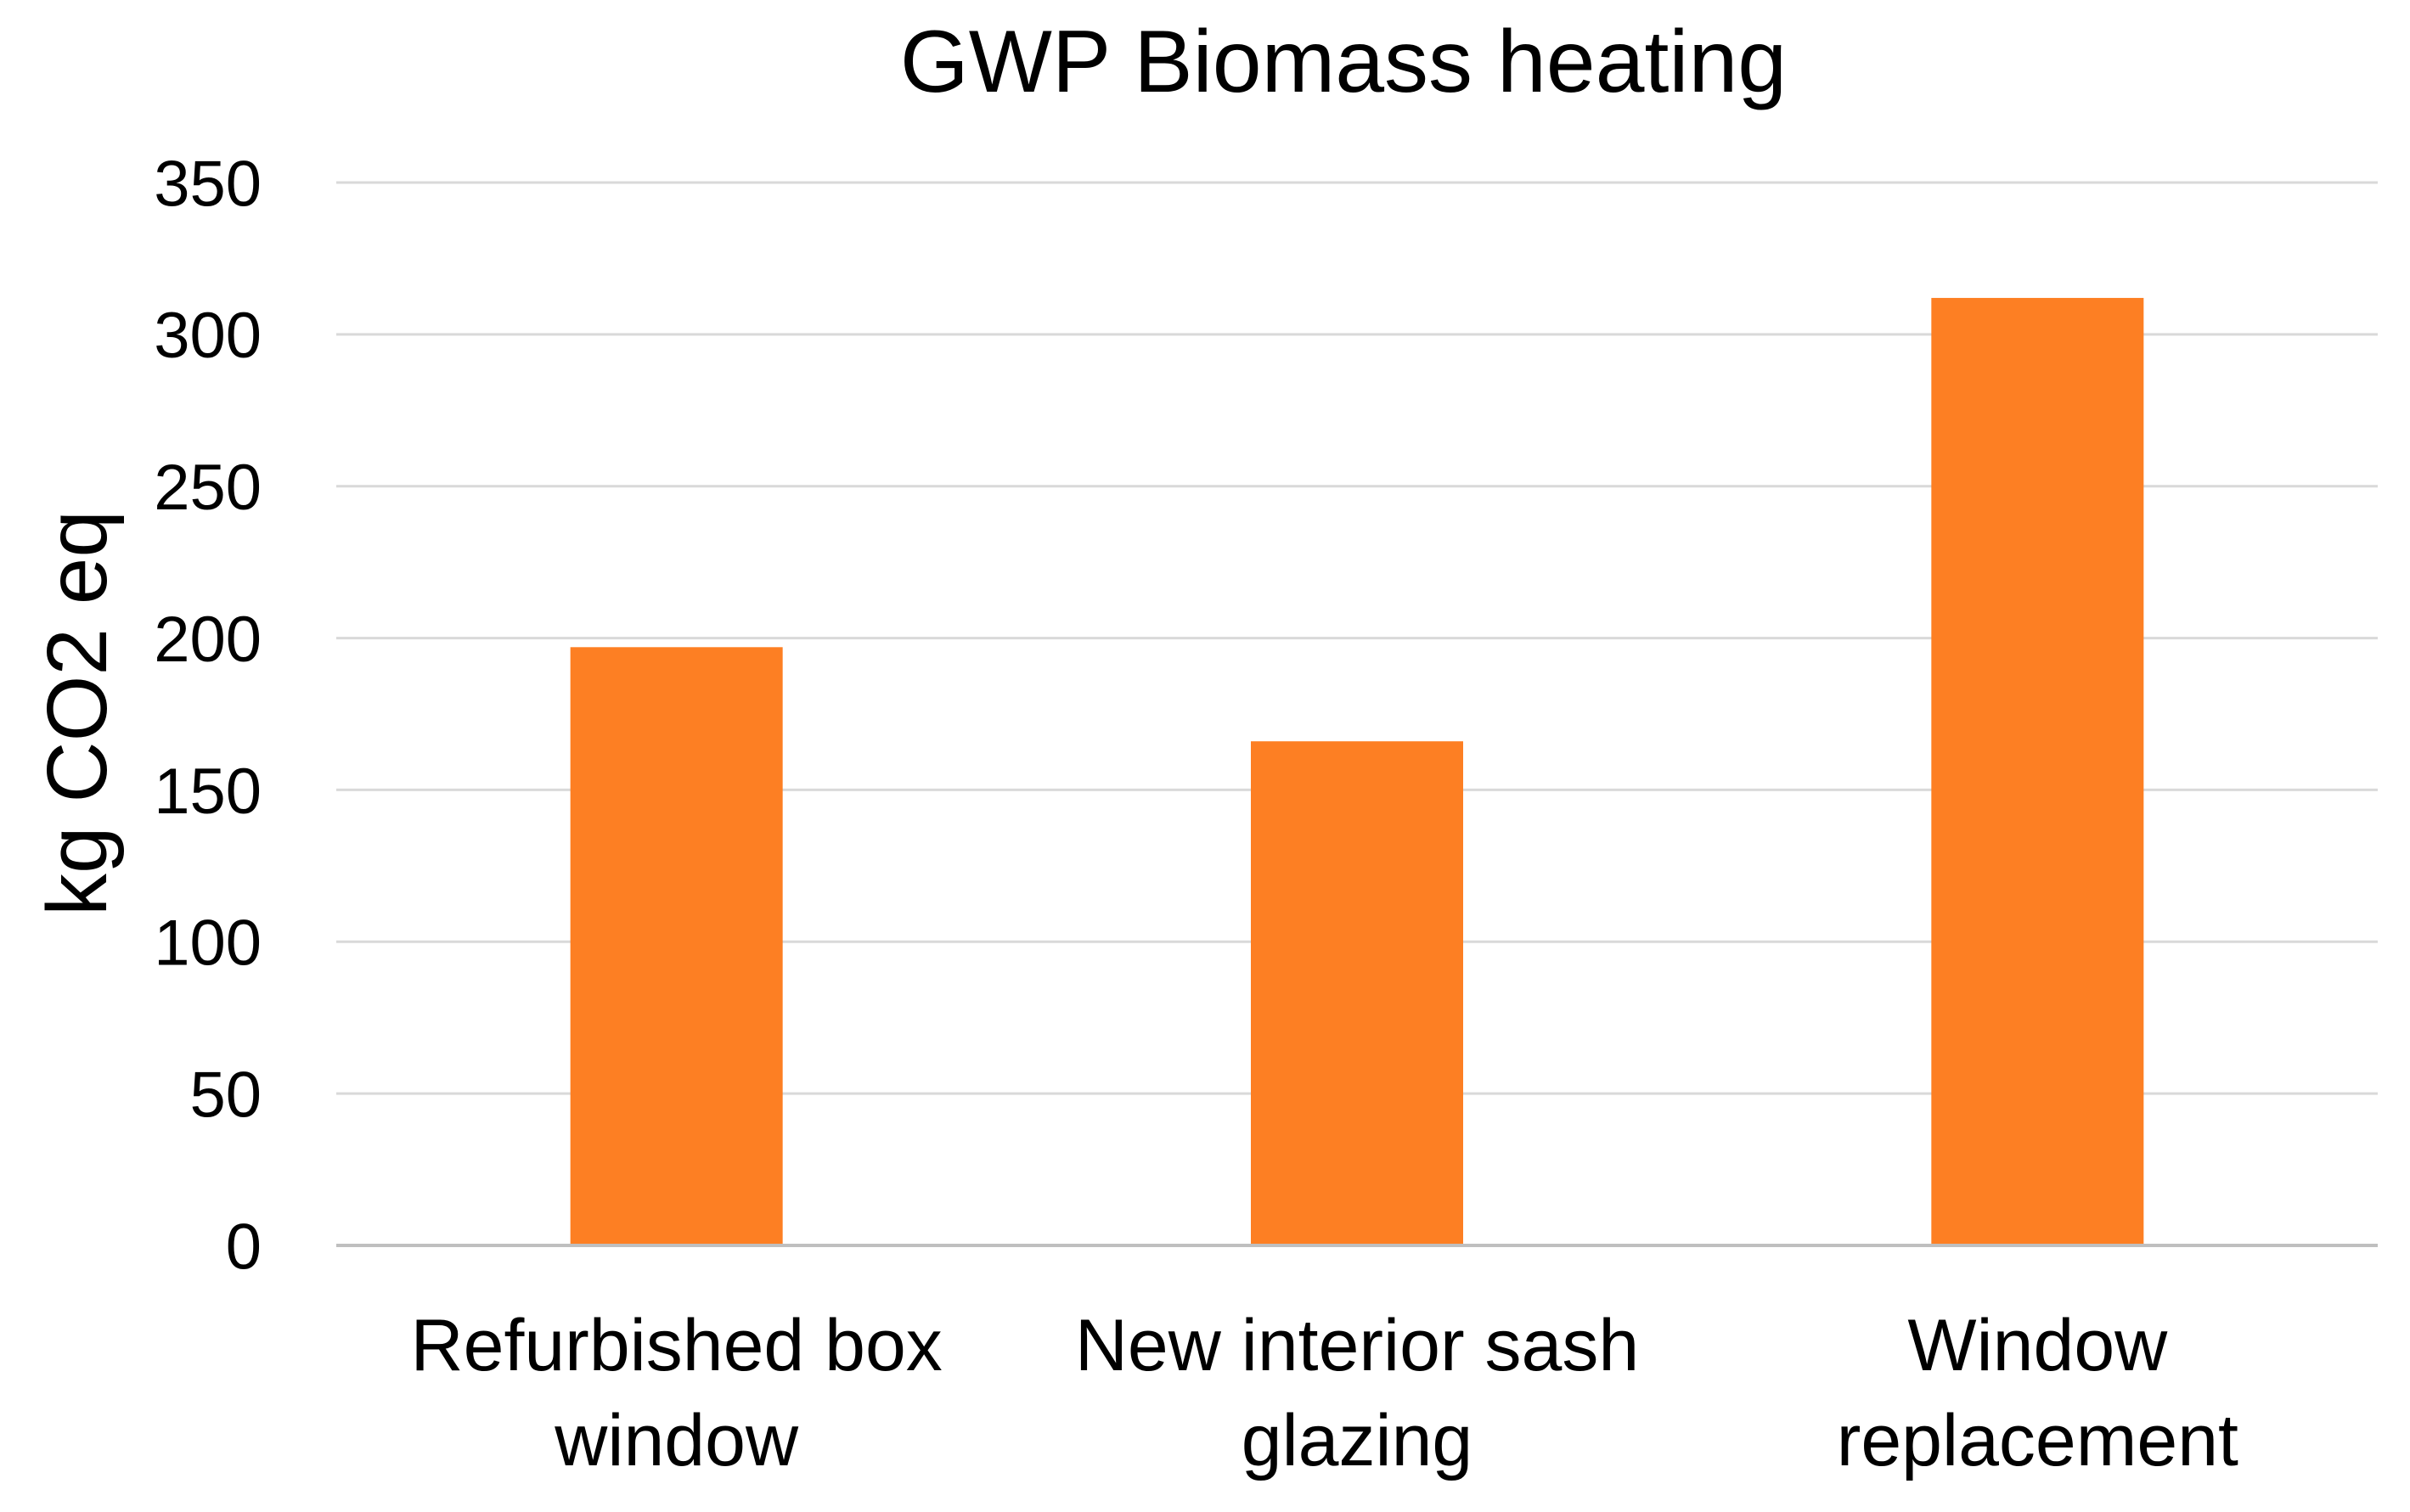 Image resolution: width=2410 pixels, height=1512 pixels. I want to click on chart-title: GWP Biomass heating, so click(1343, 62).